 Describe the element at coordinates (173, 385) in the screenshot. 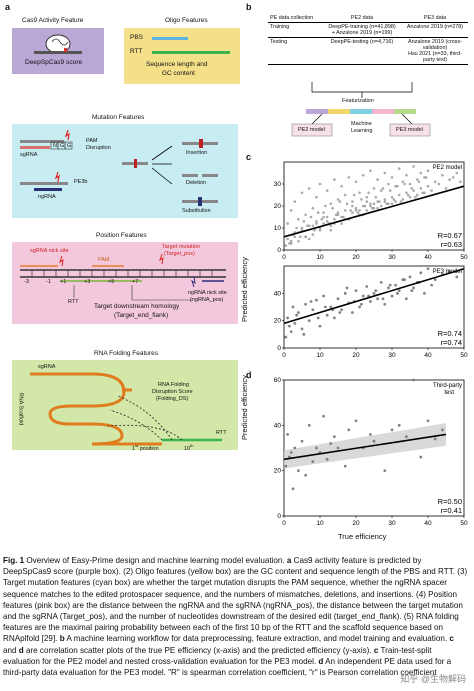

I see `rna-disrupt-1: RNA Folding` at that location.